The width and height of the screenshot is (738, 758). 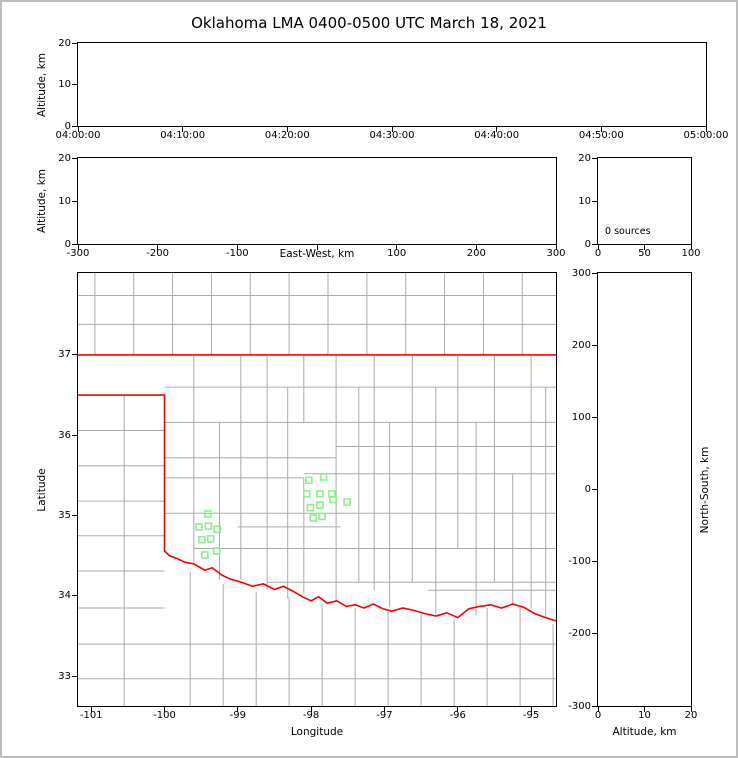 I want to click on x-tick-label: -101, so click(x=91, y=715).